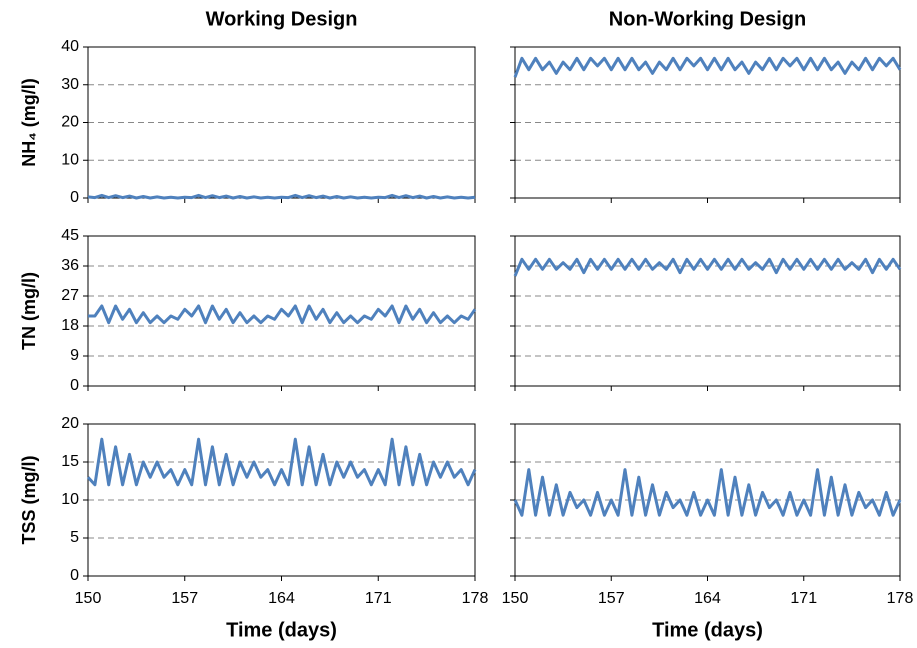 Image resolution: width=917 pixels, height=648 pixels. I want to click on y-tick-label: 27, so click(70, 295).